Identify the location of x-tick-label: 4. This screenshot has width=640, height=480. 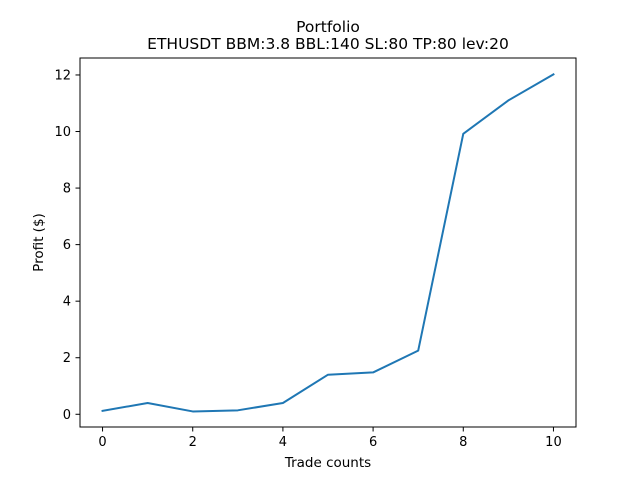
(283, 442).